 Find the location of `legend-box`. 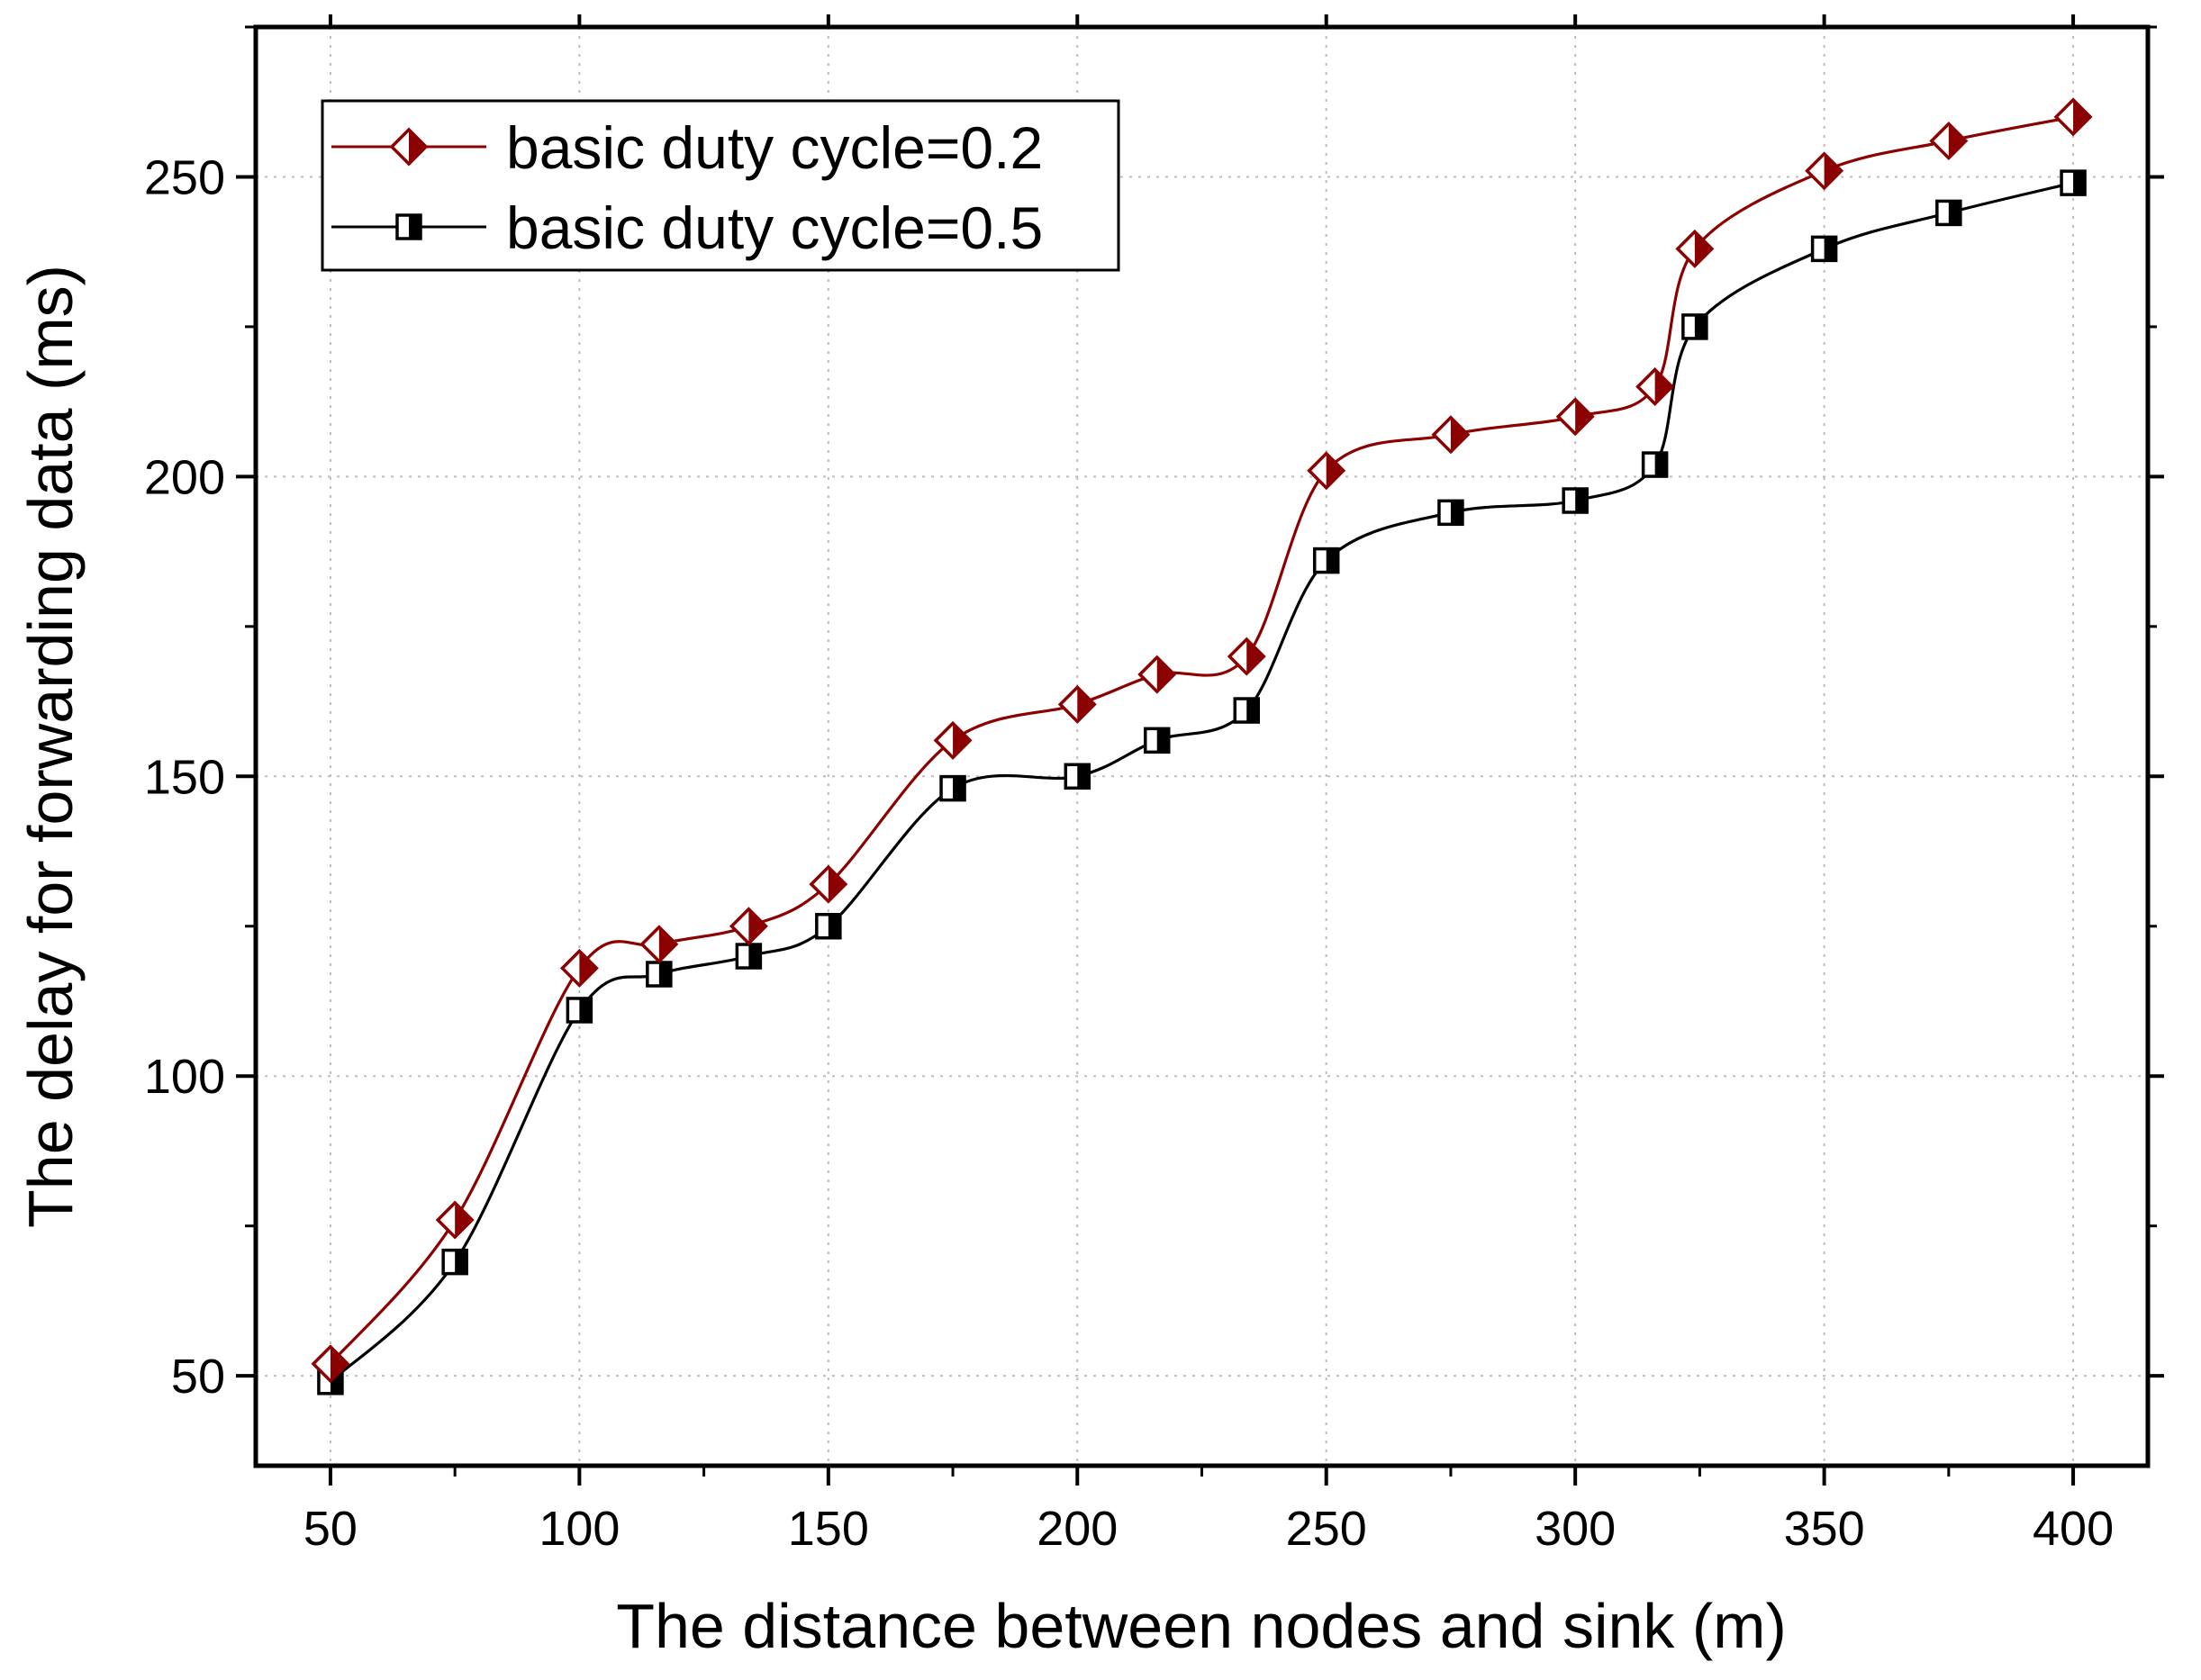

legend-box is located at coordinates (720, 186).